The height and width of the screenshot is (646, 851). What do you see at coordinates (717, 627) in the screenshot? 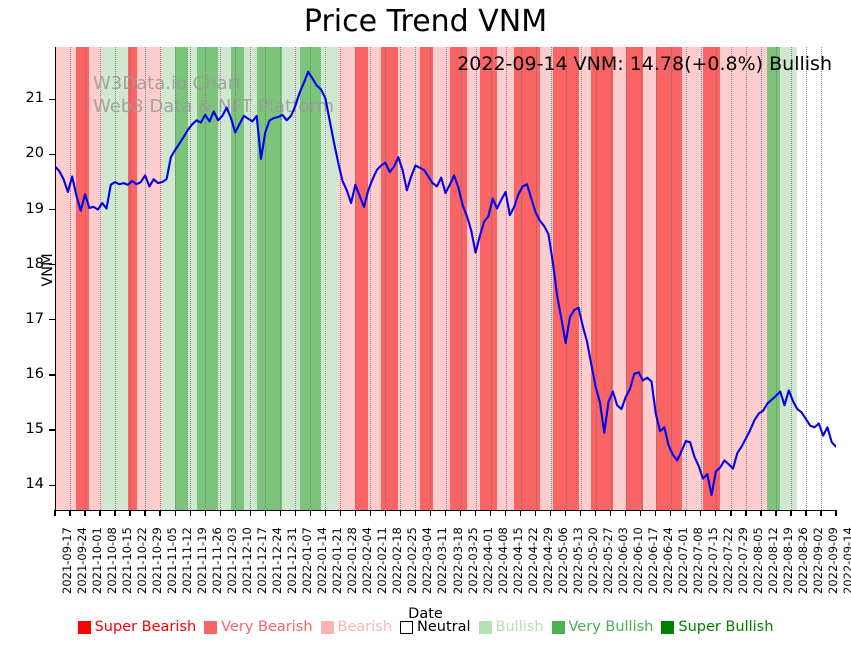
I see `legend-item-super-bullish: Super Bullish` at bounding box center [717, 627].